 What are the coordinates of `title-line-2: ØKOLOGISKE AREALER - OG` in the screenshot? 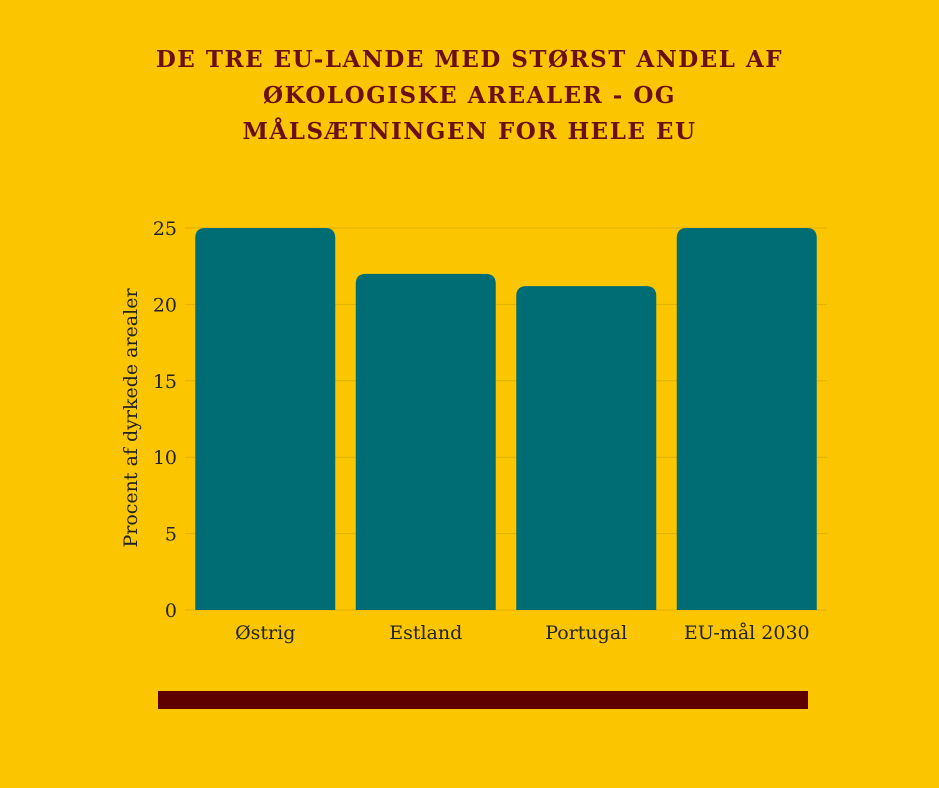 It's located at (469, 95).